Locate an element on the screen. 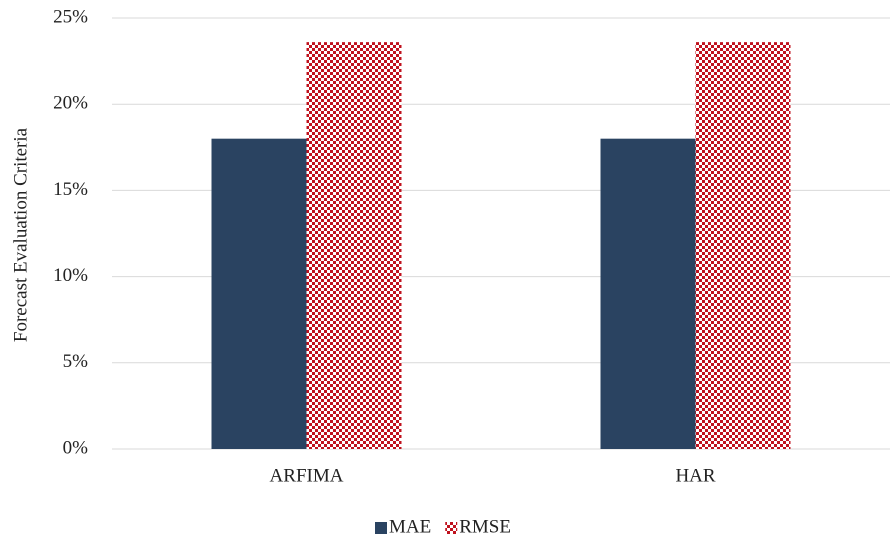  x-tick-label: ARFIMA is located at coordinates (307, 475).